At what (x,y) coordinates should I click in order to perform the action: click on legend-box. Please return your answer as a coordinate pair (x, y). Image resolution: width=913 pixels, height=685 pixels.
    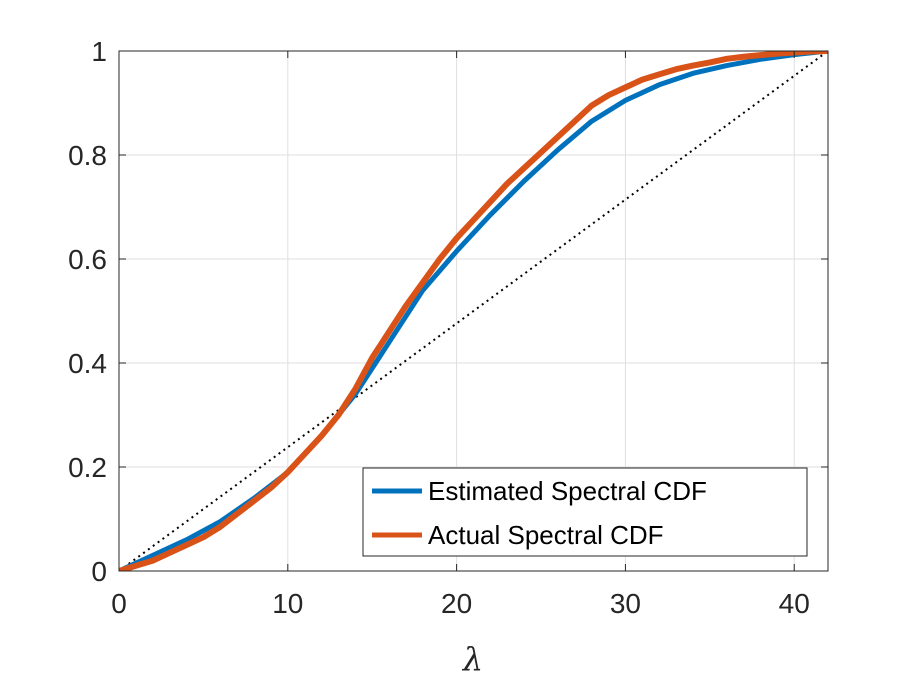
    Looking at the image, I should click on (585, 512).